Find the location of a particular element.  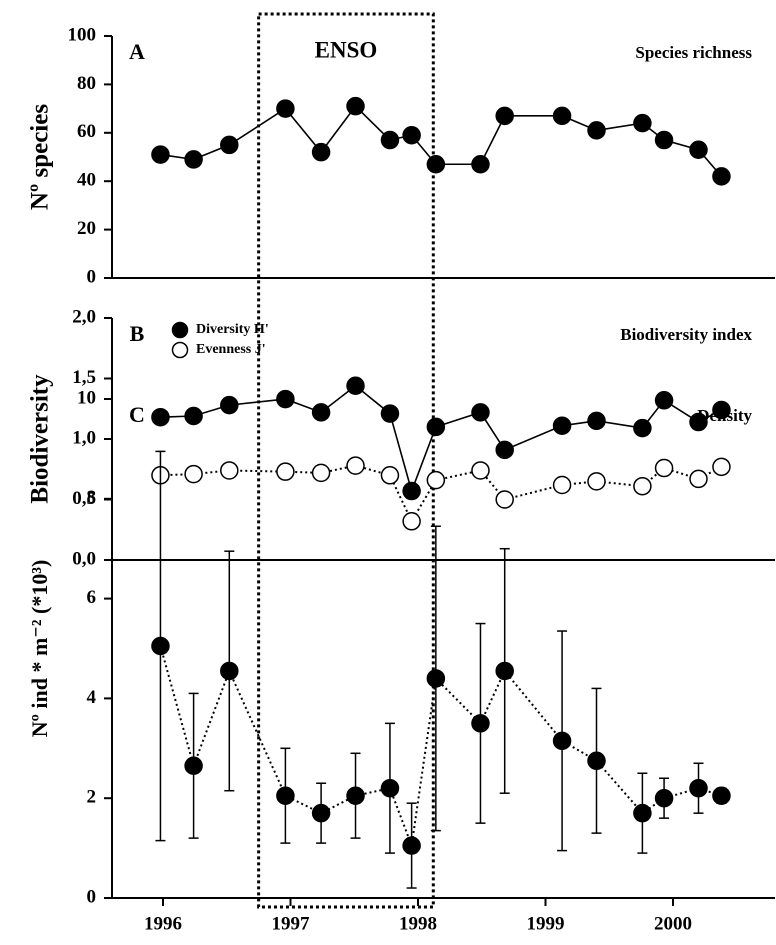

y-tick-label: 1,0 is located at coordinates (84, 437).